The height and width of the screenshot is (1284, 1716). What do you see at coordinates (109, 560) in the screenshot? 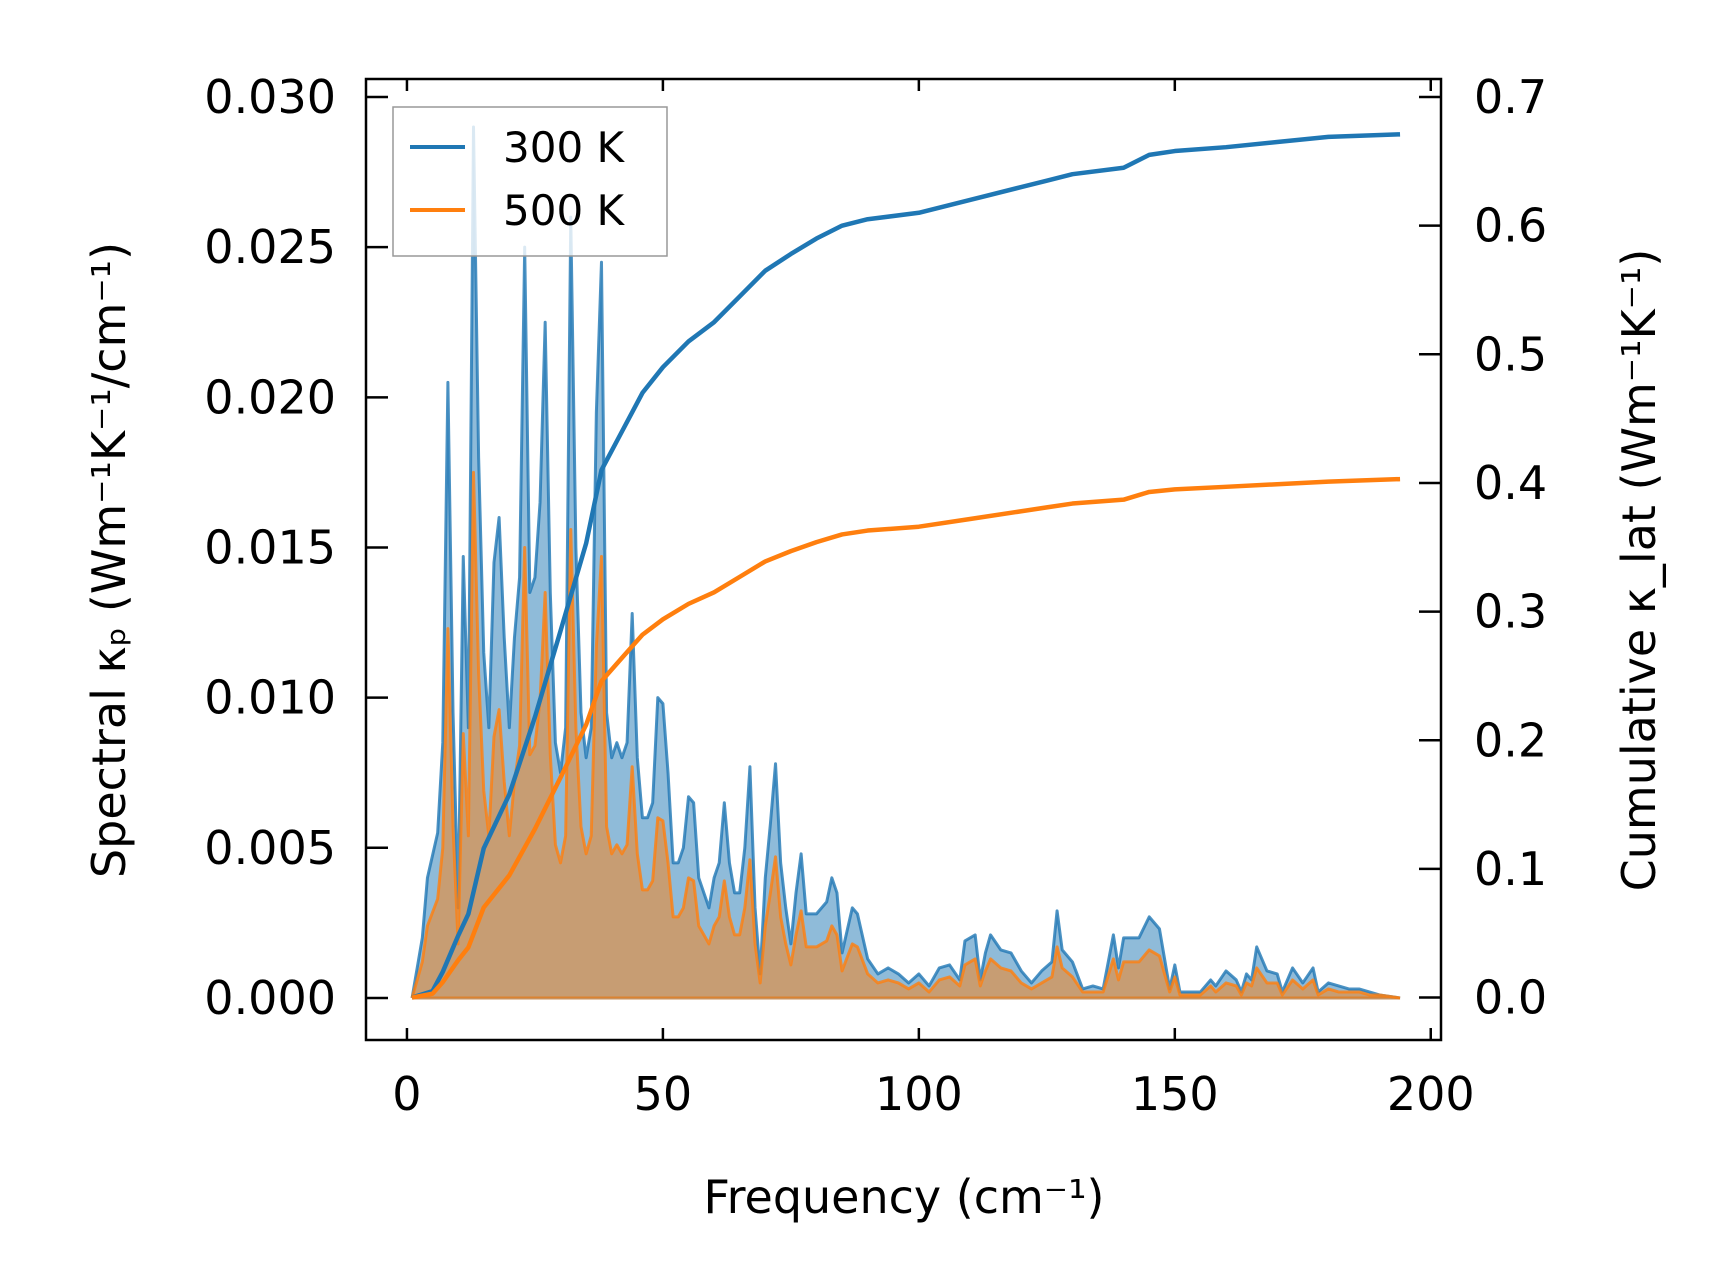
I see `left-y-axis-label: Spectral κₚ (Wm⁻¹K⁻¹/cm⁻¹)` at bounding box center [109, 560].